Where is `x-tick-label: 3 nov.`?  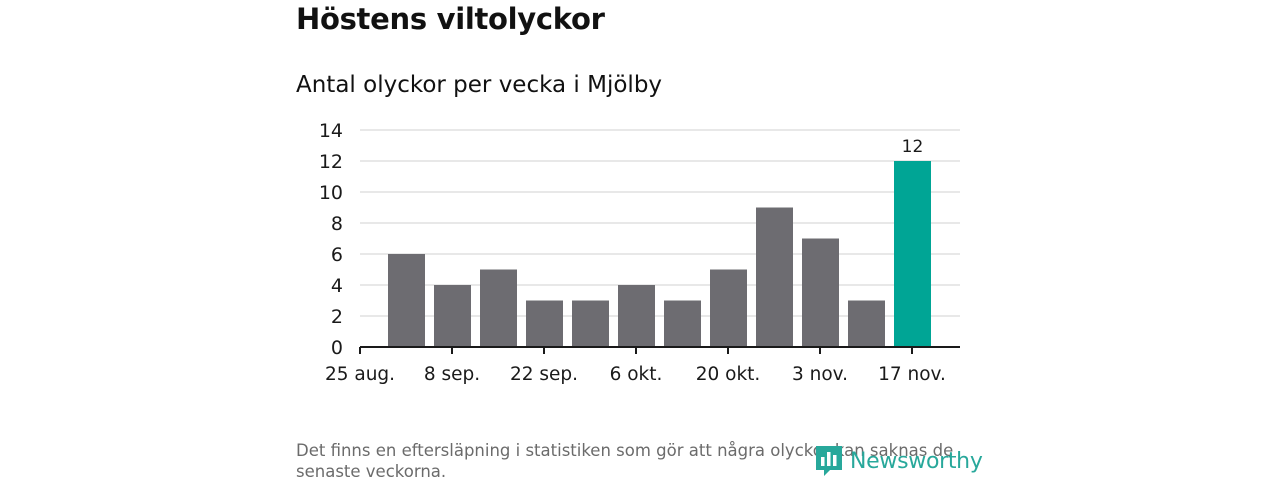
x-tick-label: 3 nov. is located at coordinates (820, 374).